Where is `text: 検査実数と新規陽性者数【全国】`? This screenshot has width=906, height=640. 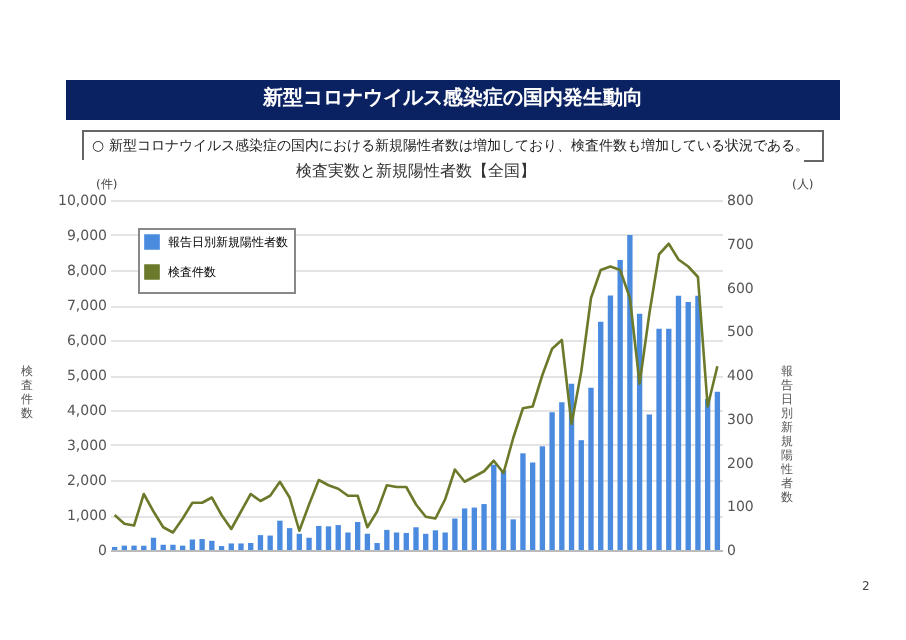 text: 検査実数と新規陽性者数【全国】 is located at coordinates (416, 171).